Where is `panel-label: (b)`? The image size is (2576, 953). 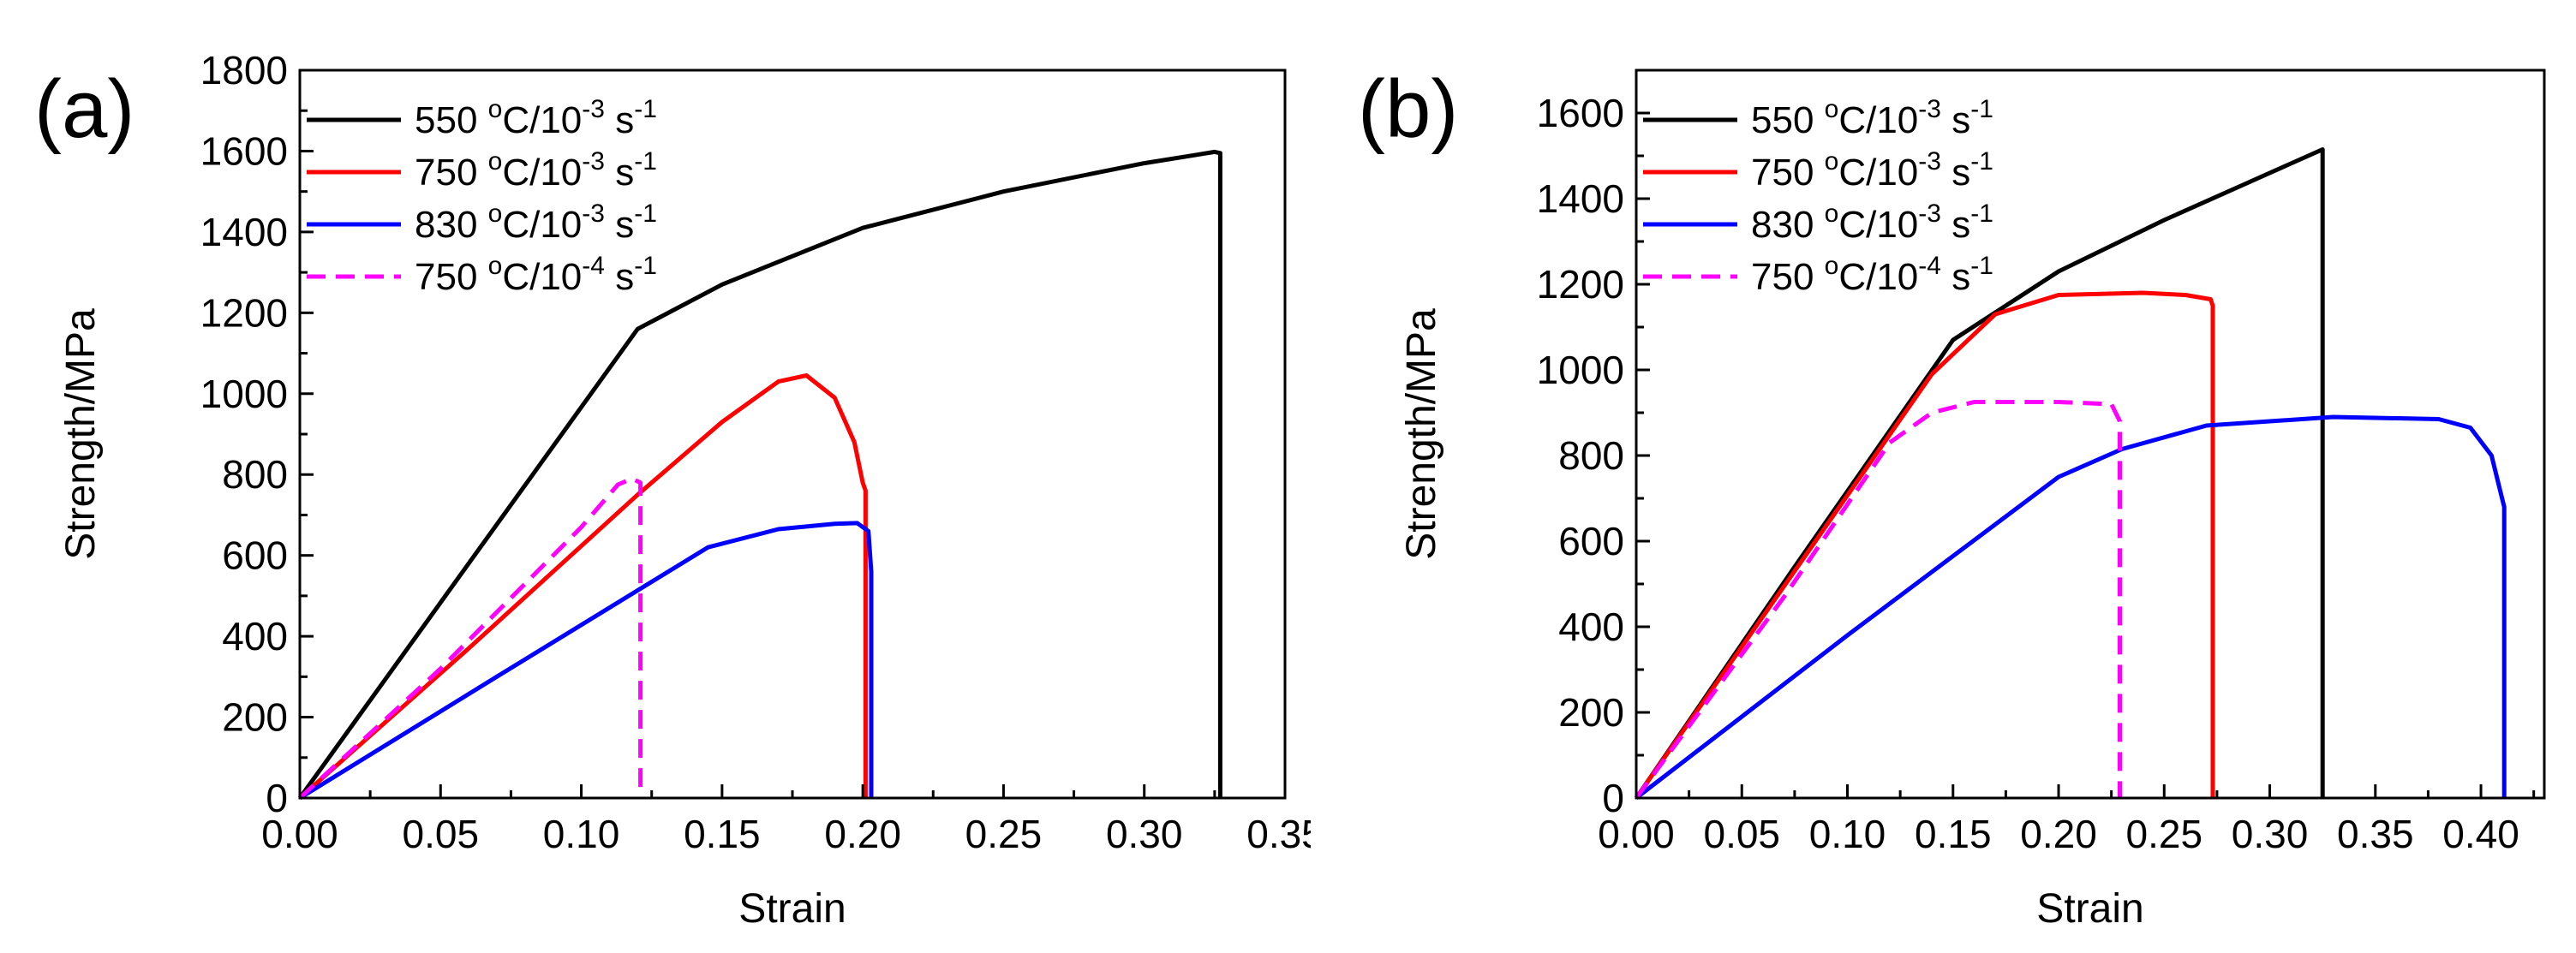 panel-label: (b) is located at coordinates (1408, 109).